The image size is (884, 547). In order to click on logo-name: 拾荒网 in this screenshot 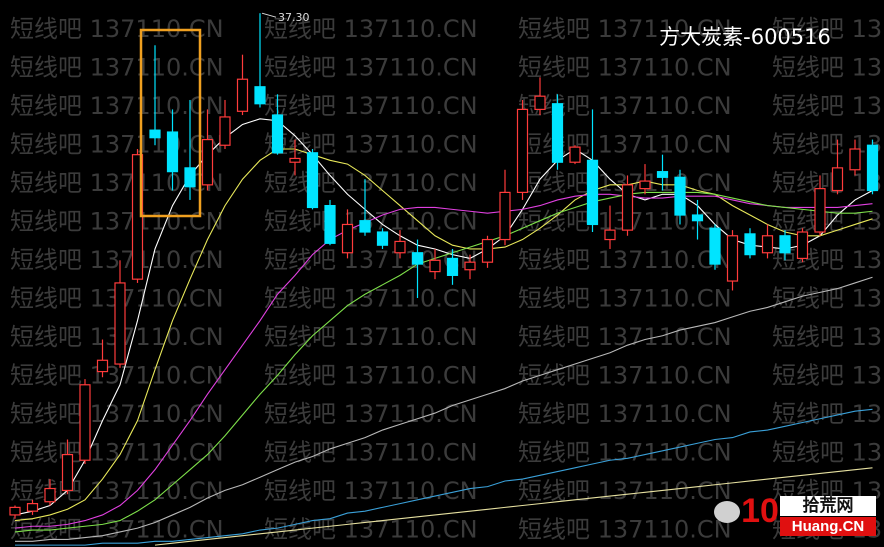, I will do `click(828, 505)`.